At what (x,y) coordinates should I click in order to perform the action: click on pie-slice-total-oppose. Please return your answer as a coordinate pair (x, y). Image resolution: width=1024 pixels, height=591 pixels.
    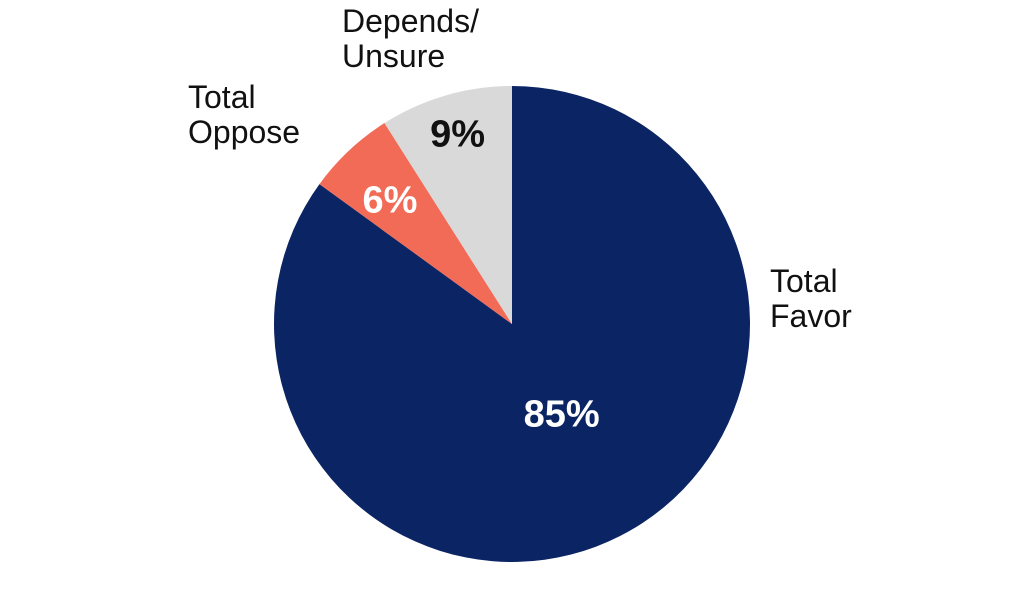
    Looking at the image, I should click on (415, 223).